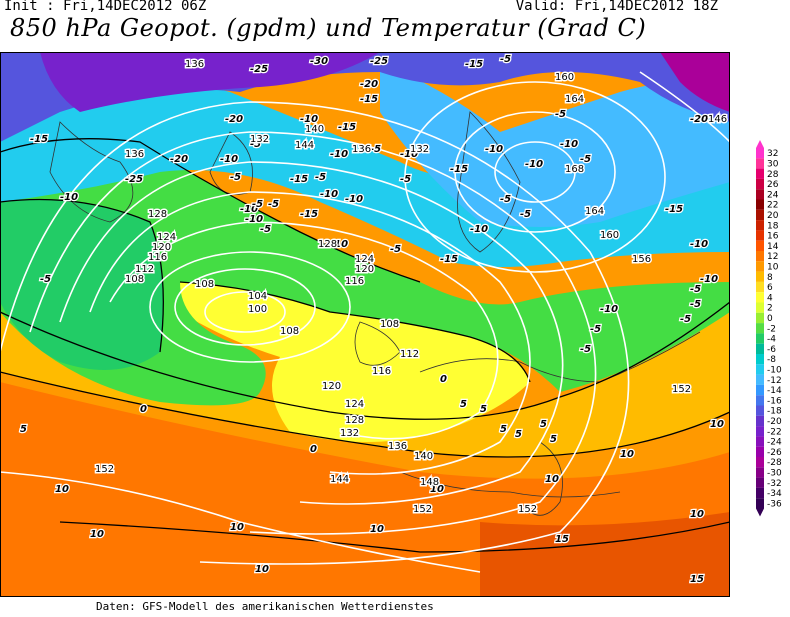 This screenshot has height=617, width=790. What do you see at coordinates (774, 381) in the screenshot?
I see `legend-label: -12` at bounding box center [774, 381].